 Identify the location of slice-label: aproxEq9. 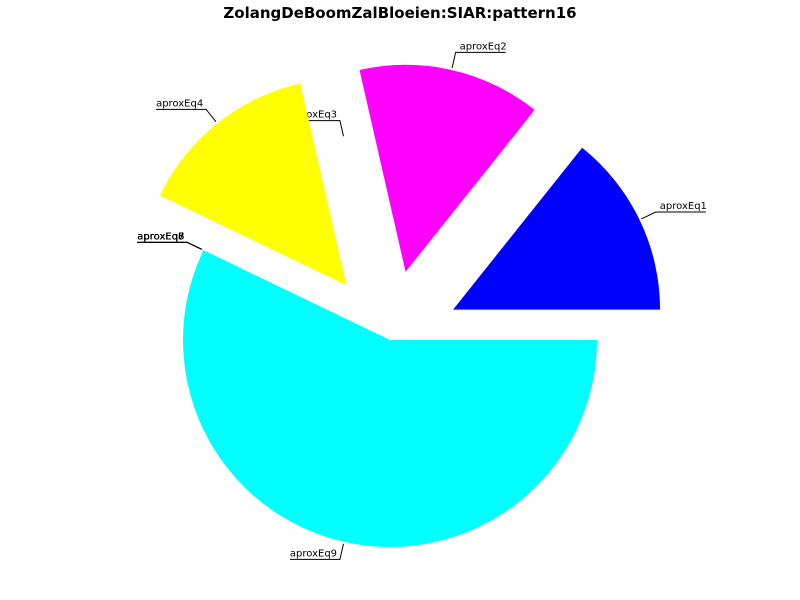
(313, 553).